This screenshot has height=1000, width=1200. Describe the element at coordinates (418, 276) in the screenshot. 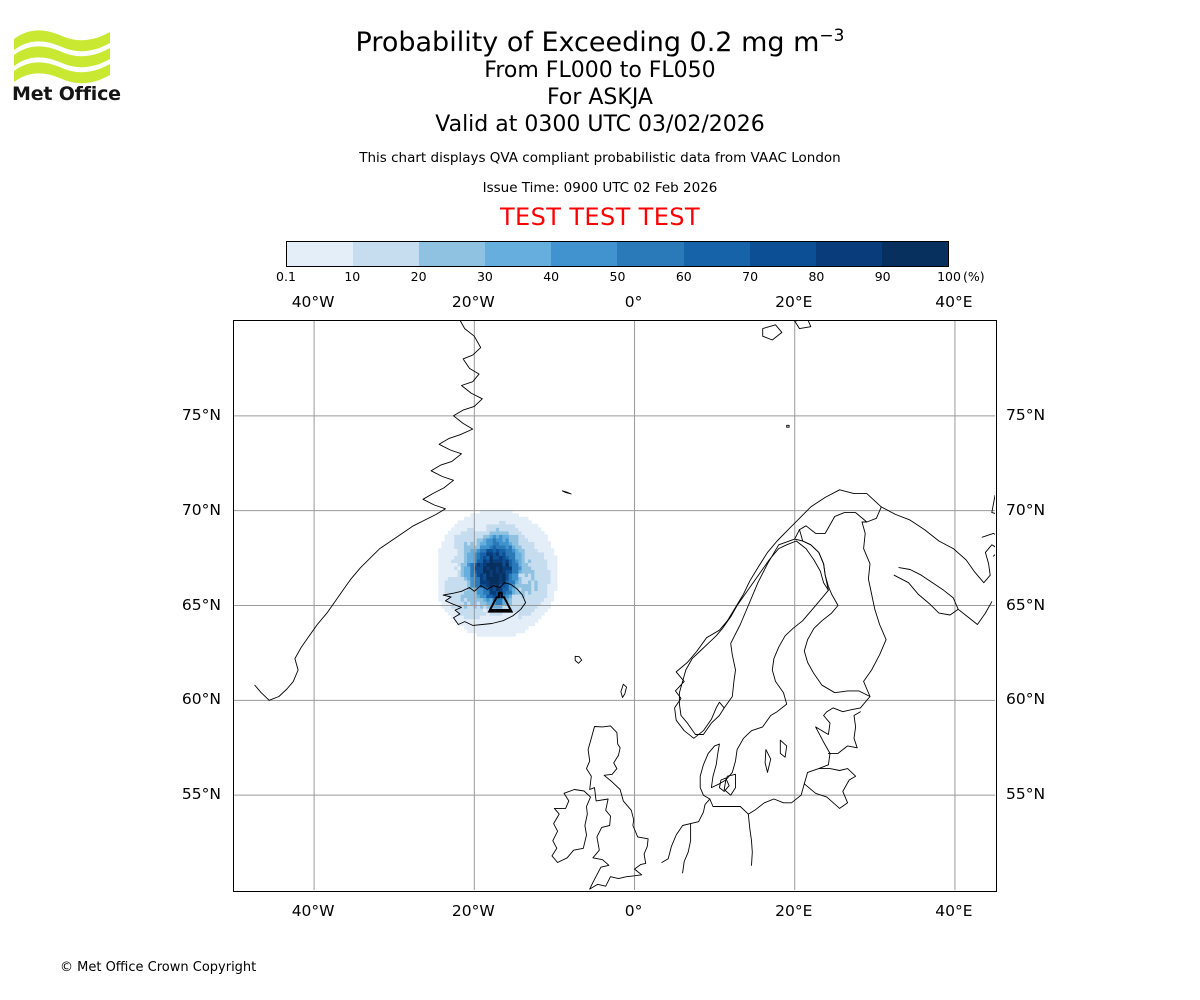

I see `colorbar-tick-20: 20` at that location.